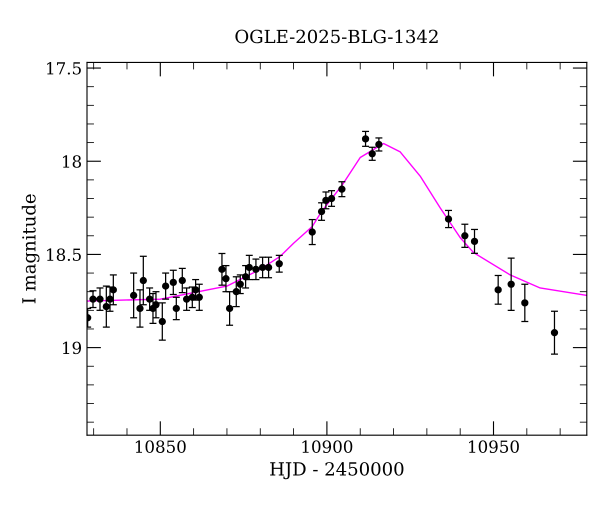 This screenshot has height=512, width=600. Describe the element at coordinates (327, 446) in the screenshot. I see `x-tick-label: 10900` at that location.